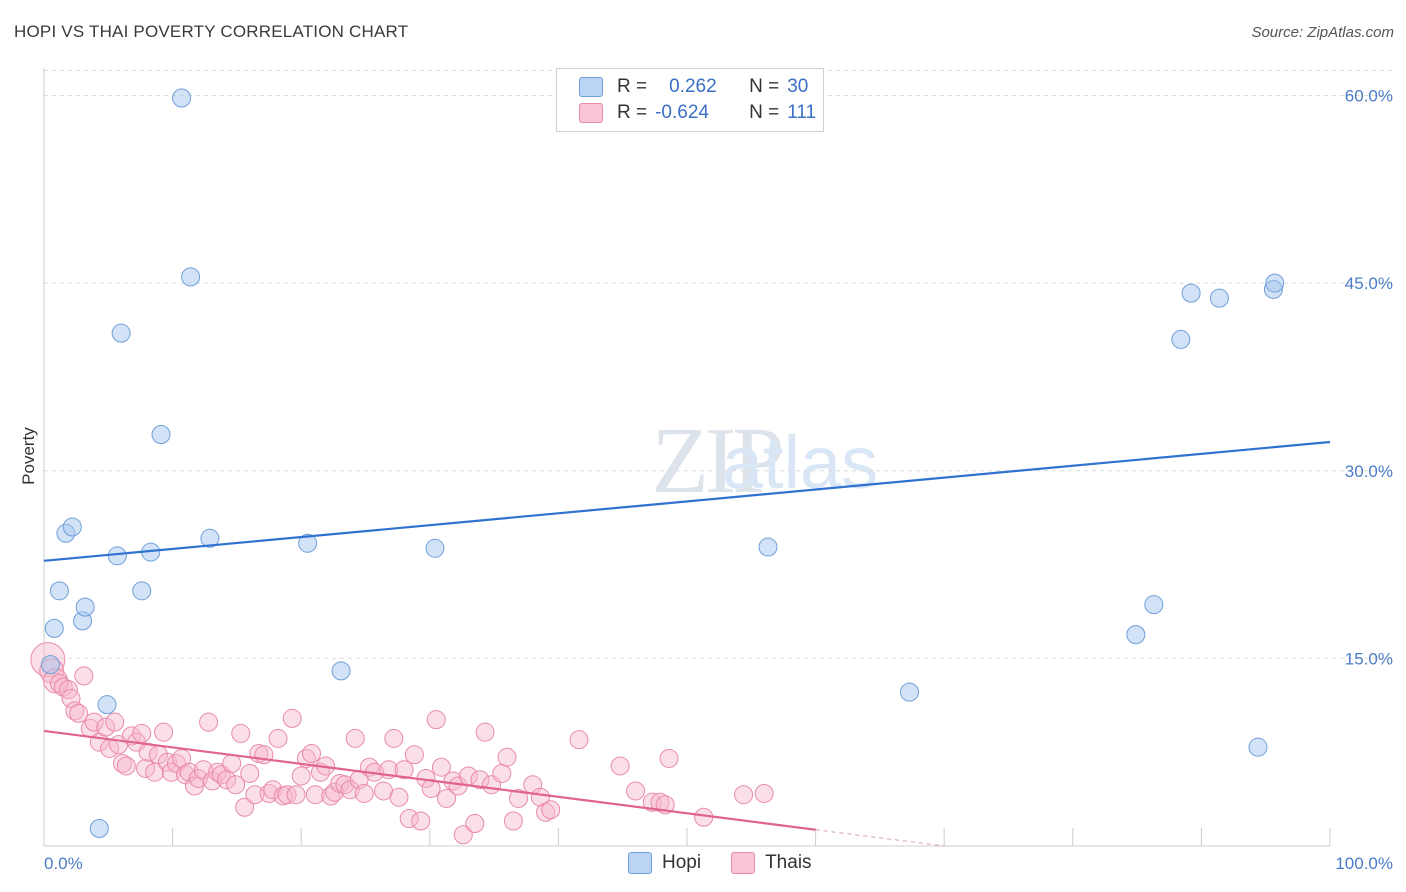 The height and width of the screenshot is (892, 1406). I want to click on legend-item-hopi: Hopi, so click(664, 863).